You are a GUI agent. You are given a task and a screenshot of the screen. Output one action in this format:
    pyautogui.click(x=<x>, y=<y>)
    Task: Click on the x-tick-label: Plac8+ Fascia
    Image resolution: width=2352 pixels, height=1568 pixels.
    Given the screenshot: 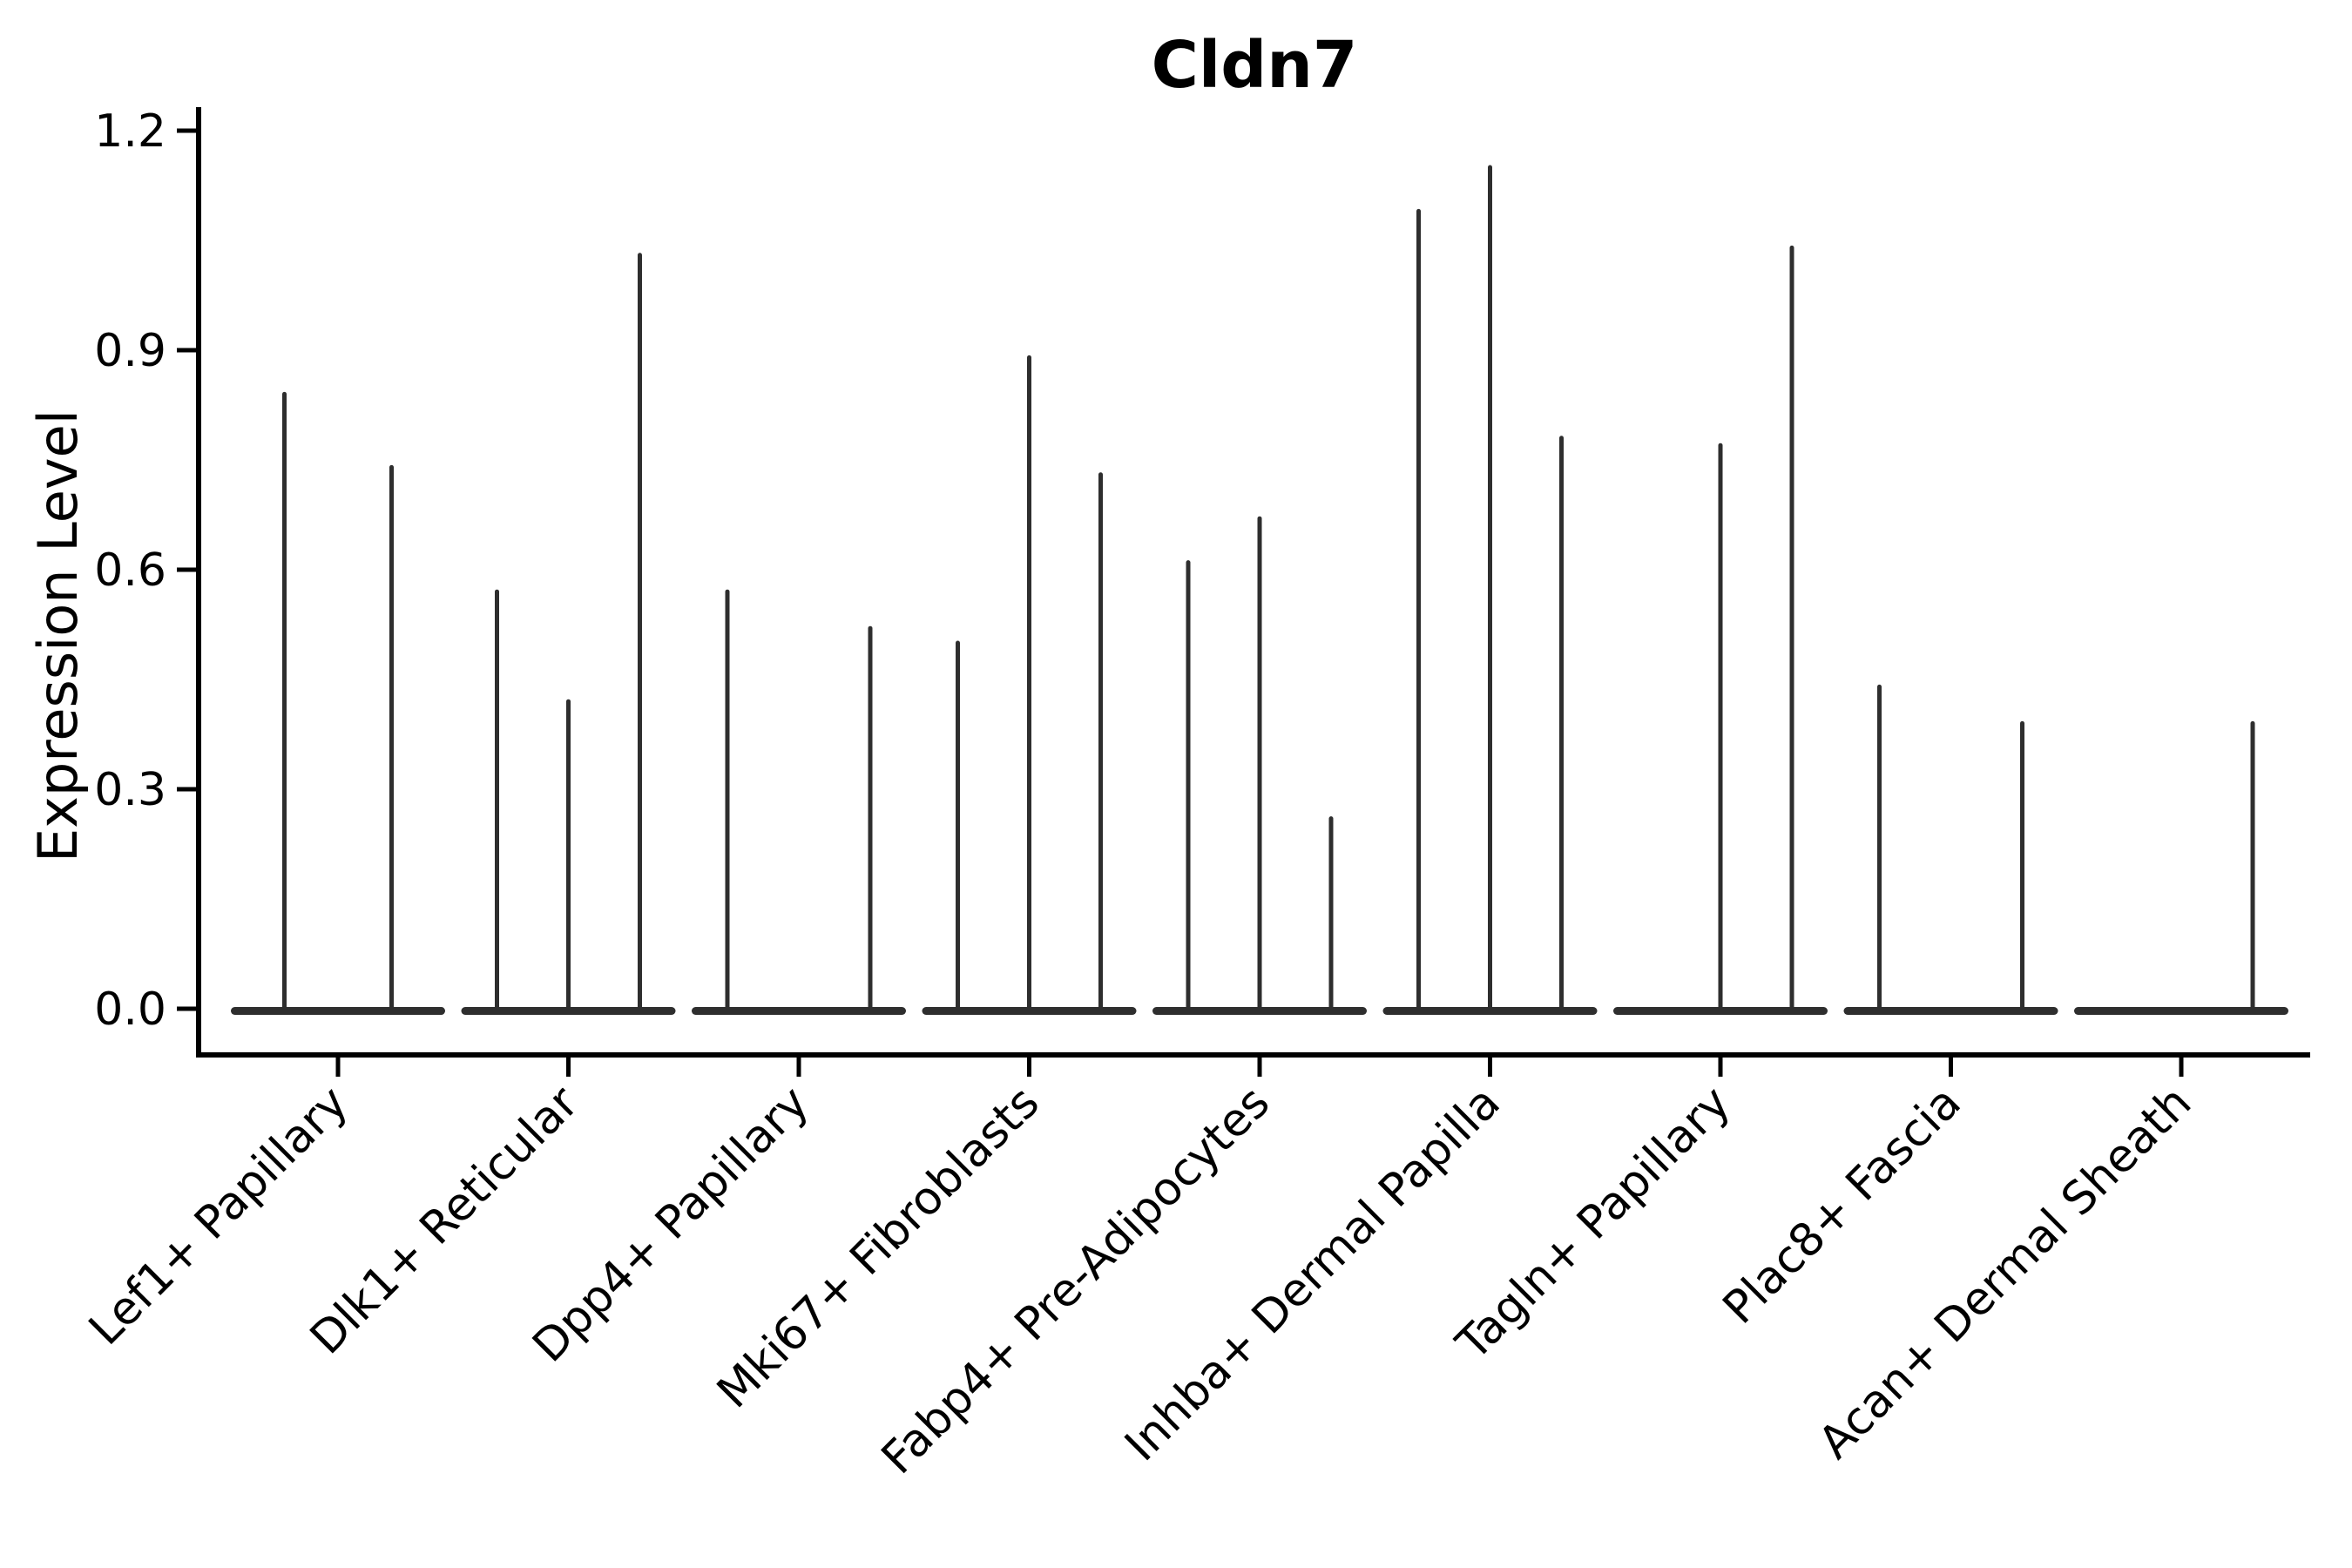 What is the action you would take?
    pyautogui.click(x=1842, y=1206)
    